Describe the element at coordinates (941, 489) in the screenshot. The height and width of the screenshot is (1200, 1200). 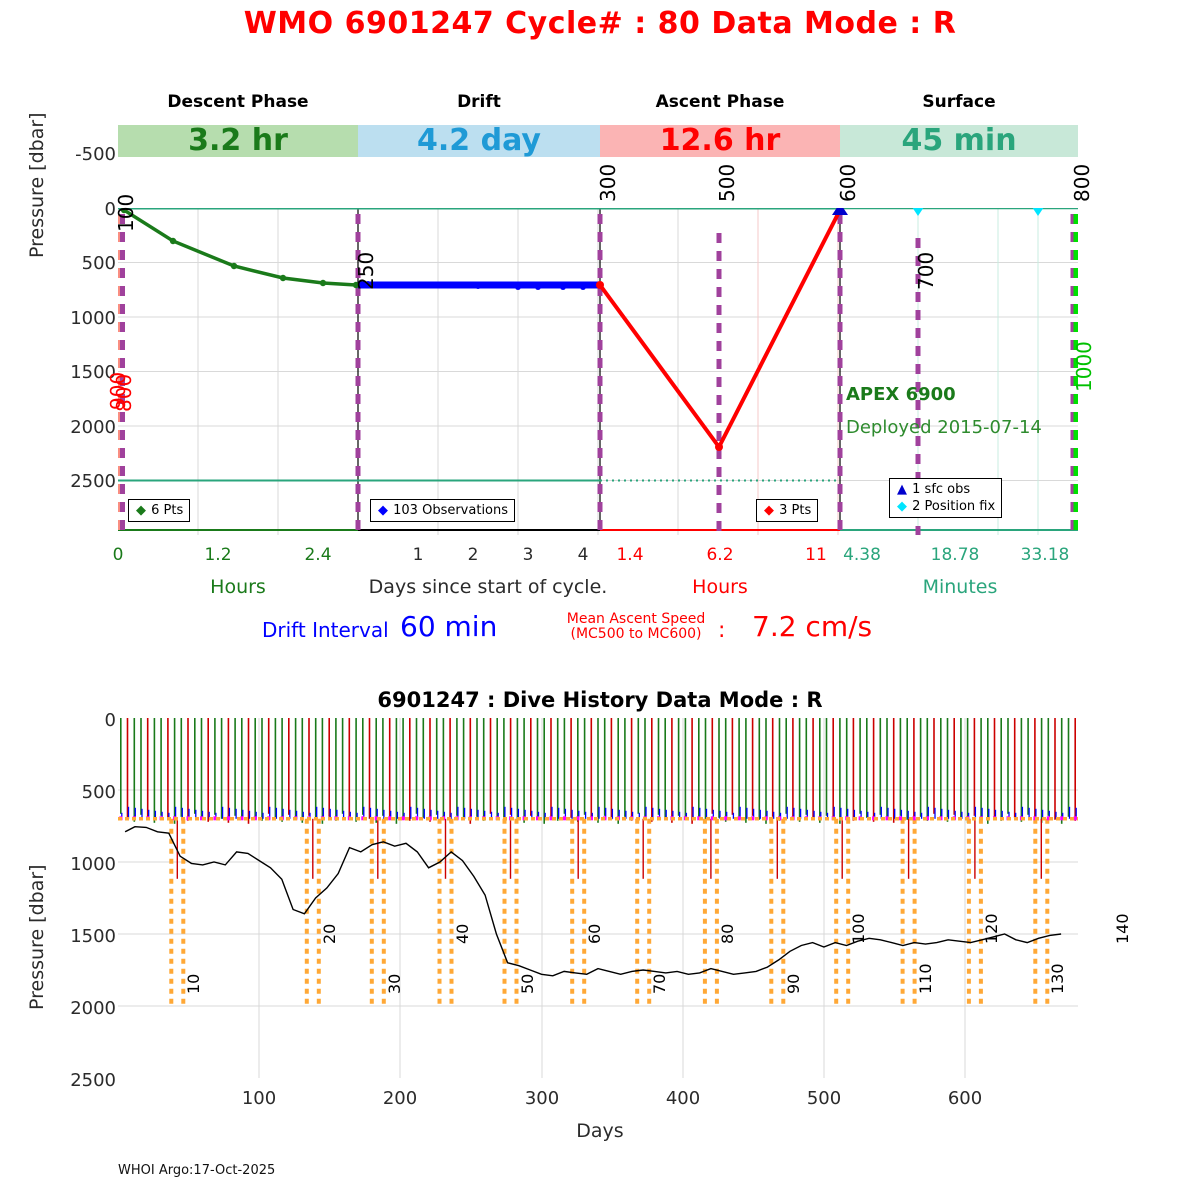
I see `legend-label: 1 sfc obs` at that location.